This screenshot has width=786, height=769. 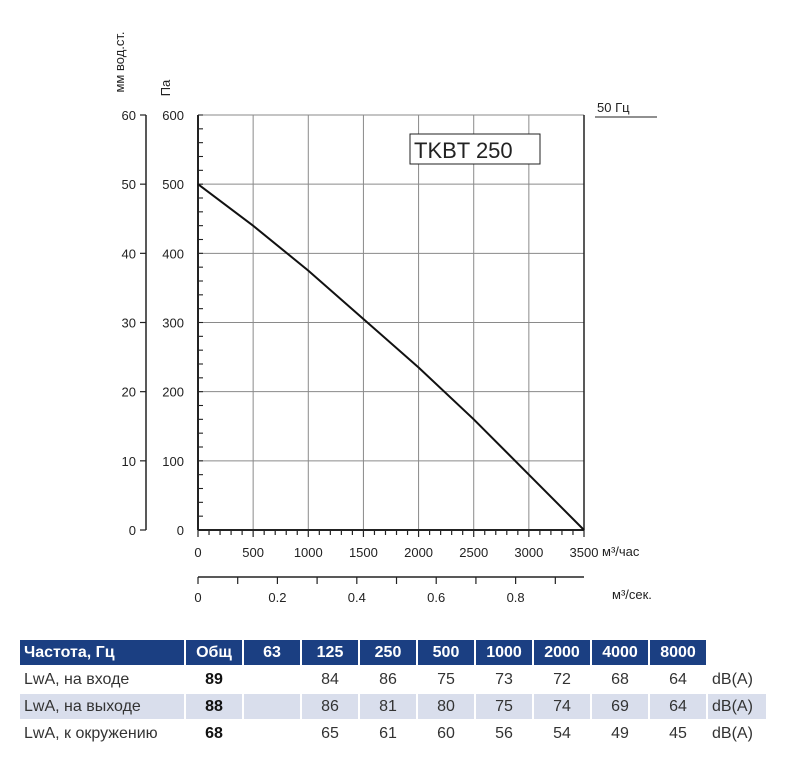 What do you see at coordinates (102, 706) in the screenshot?
I see `row-label: LwA, на выходе` at bounding box center [102, 706].